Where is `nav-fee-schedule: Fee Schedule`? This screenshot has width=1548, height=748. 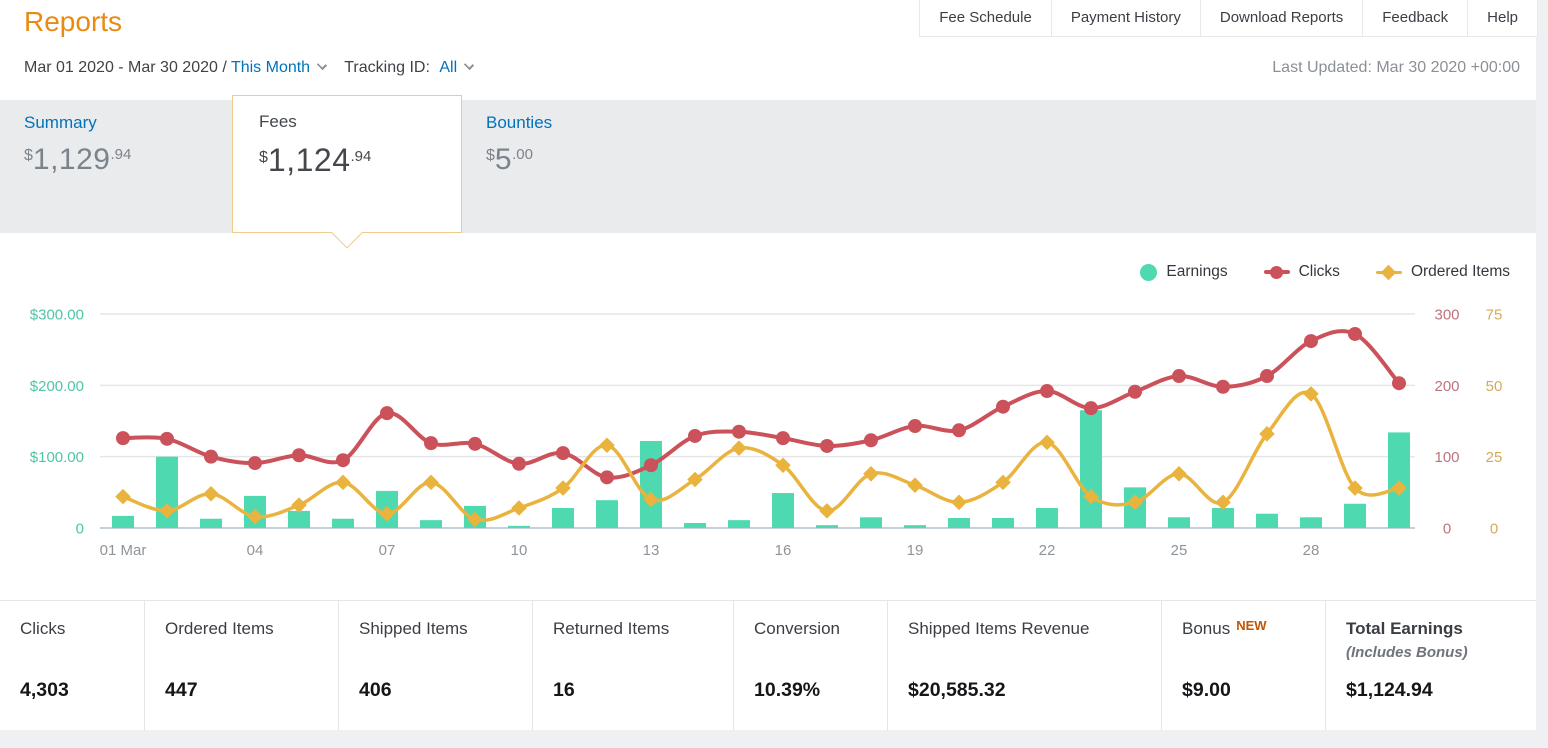 nav-fee-schedule: Fee Schedule is located at coordinates (985, 18).